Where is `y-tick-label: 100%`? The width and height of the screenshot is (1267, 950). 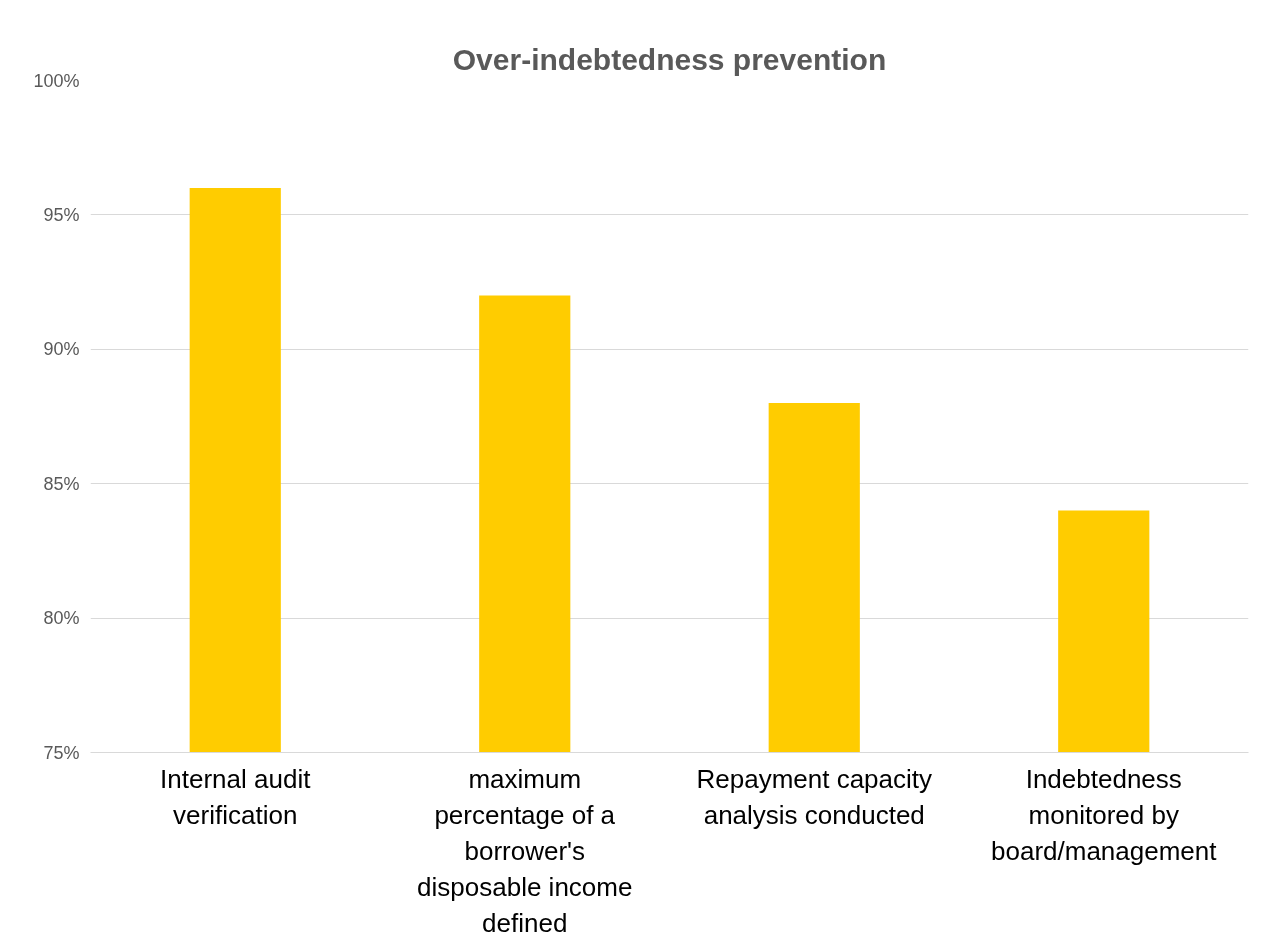
y-tick-label: 100% is located at coordinates (56, 80).